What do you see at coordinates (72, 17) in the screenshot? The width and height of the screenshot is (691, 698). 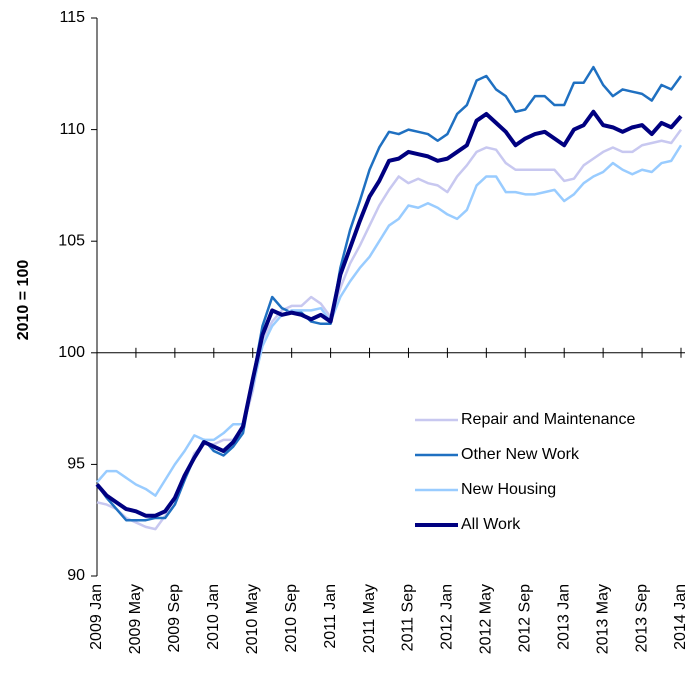 I see `y-tick-label: 115` at bounding box center [72, 17].